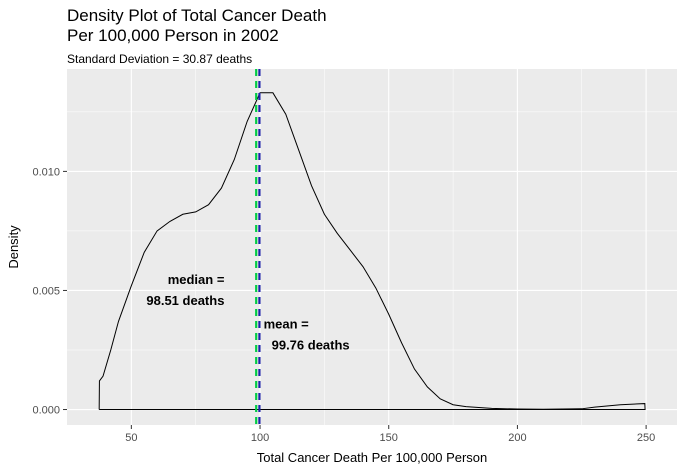 The height and width of the screenshot is (473, 700). What do you see at coordinates (173, 35) in the screenshot?
I see `chart-title-line2: Per 100,000 Person in 2002` at bounding box center [173, 35].